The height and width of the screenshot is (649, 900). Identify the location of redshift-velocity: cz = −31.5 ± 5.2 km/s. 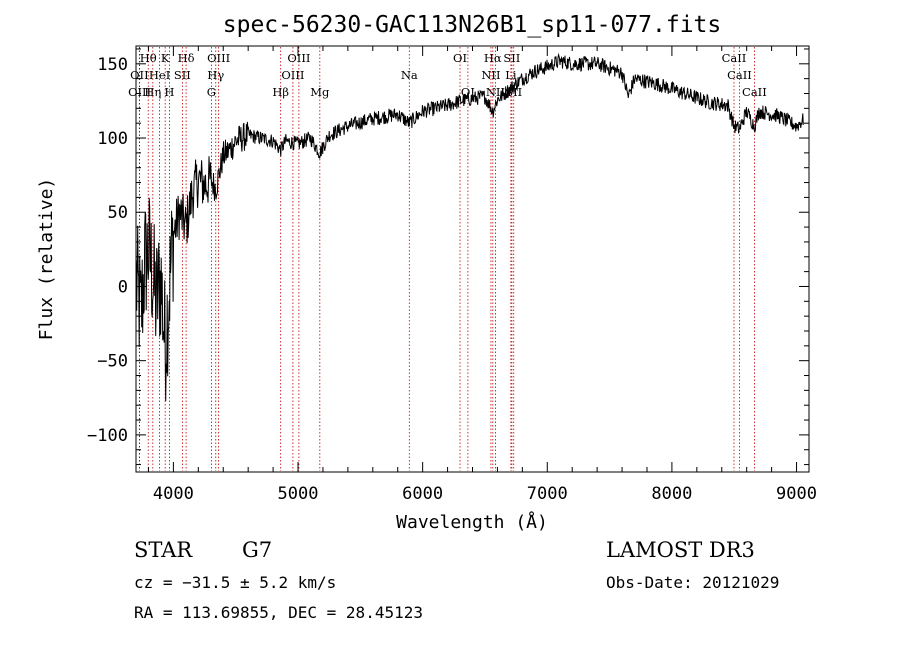
(235, 582).